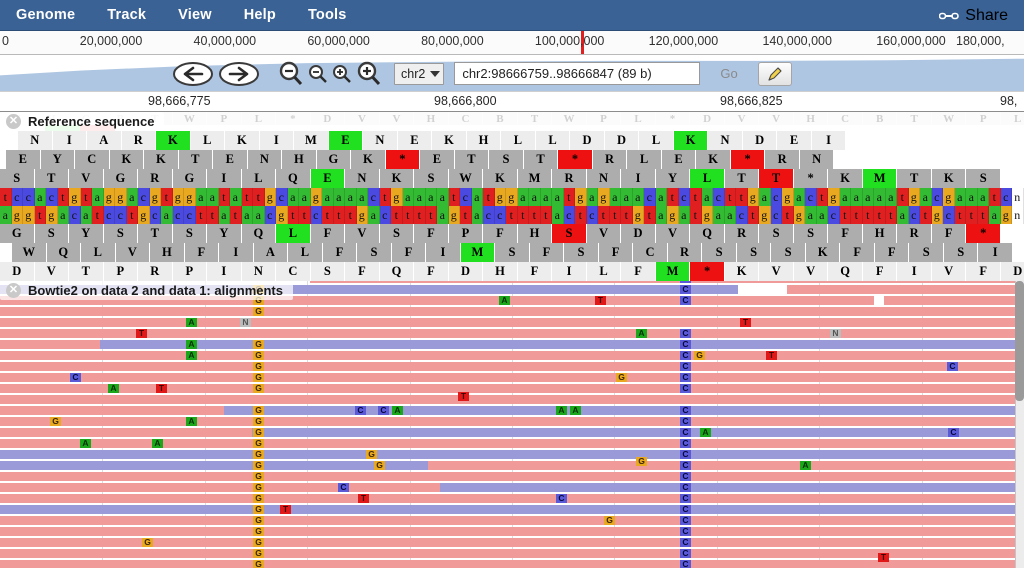 This screenshot has width=1024, height=568. I want to click on reference-sequence-select: chr2, so click(419, 73).